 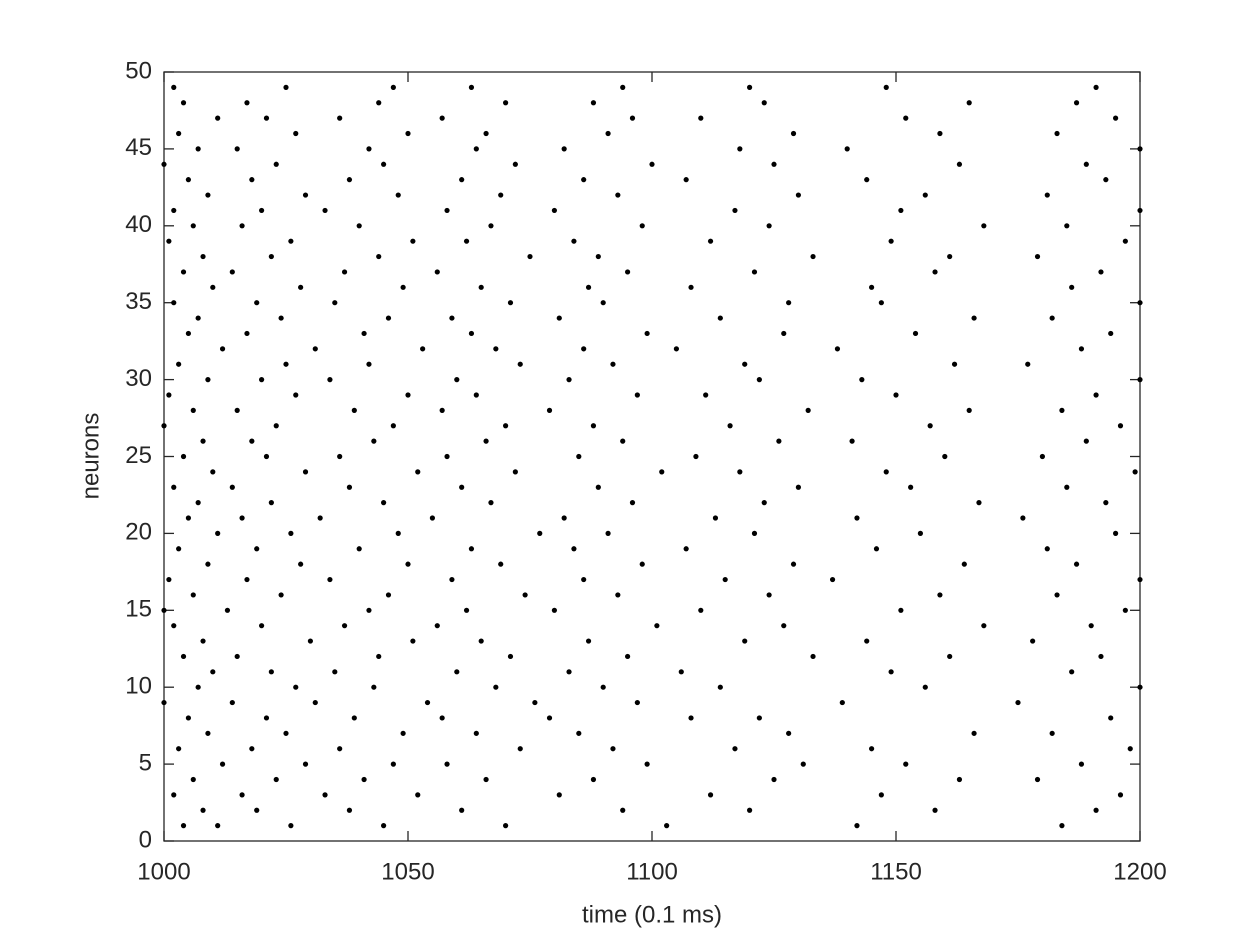 I want to click on y-tick-label: 30, so click(x=138, y=378).